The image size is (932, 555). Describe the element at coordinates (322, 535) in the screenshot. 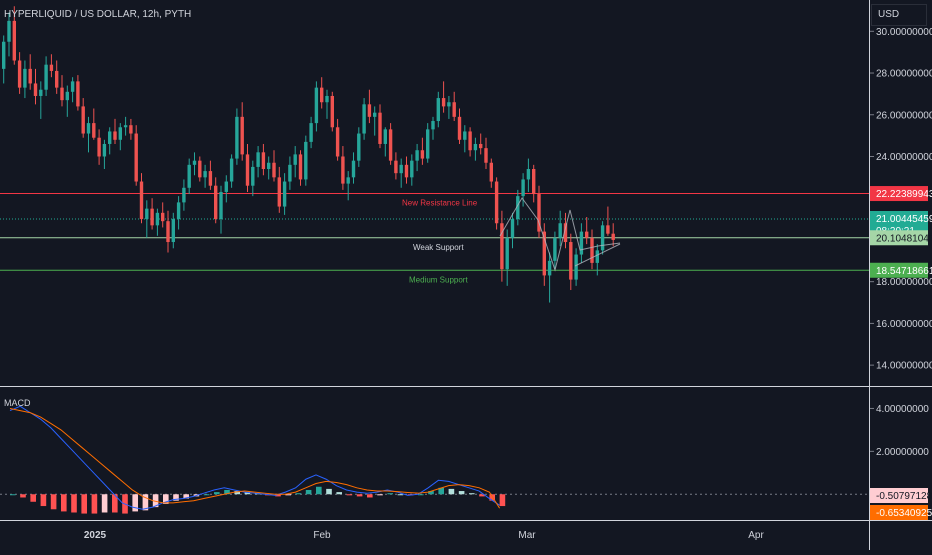

I see `time-axis-label: Feb` at that location.